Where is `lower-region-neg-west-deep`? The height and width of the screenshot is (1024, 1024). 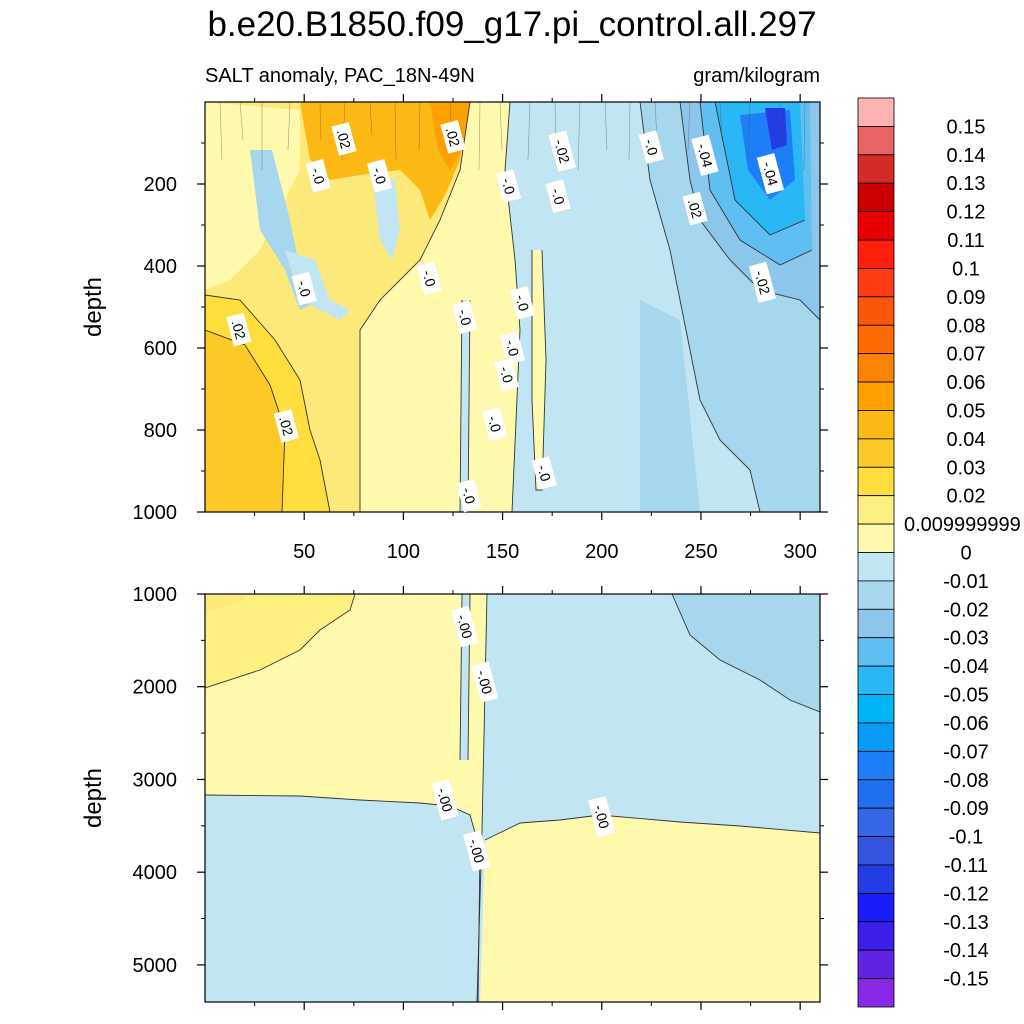
lower-region-neg-west-deep is located at coordinates (342, 898).